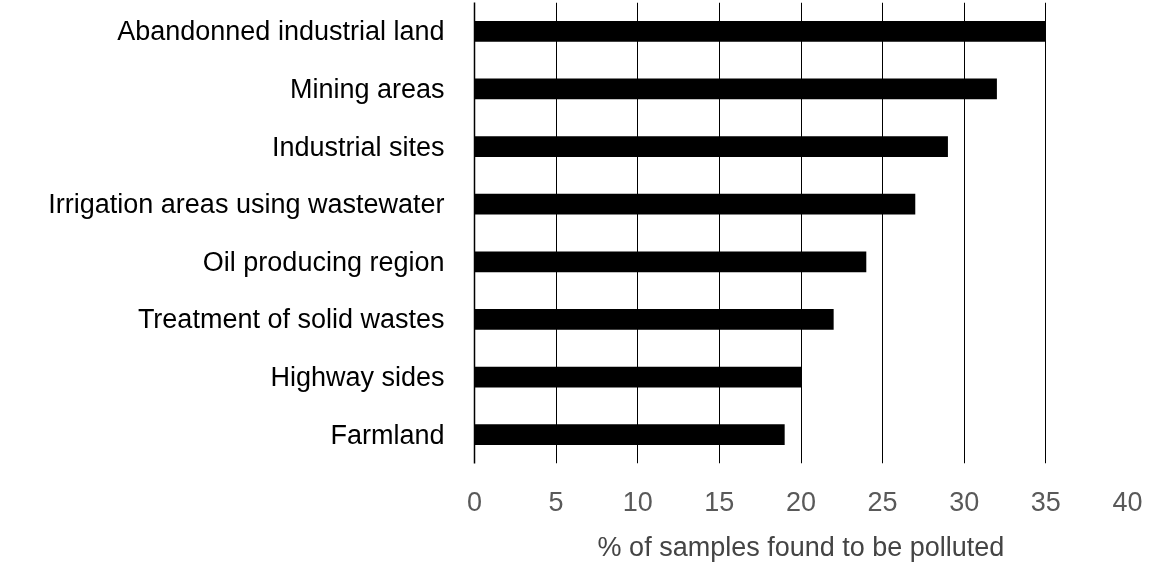 This screenshot has width=1151, height=569. I want to click on y-tick-label: Irrigation areas using wastewater, so click(246, 204).